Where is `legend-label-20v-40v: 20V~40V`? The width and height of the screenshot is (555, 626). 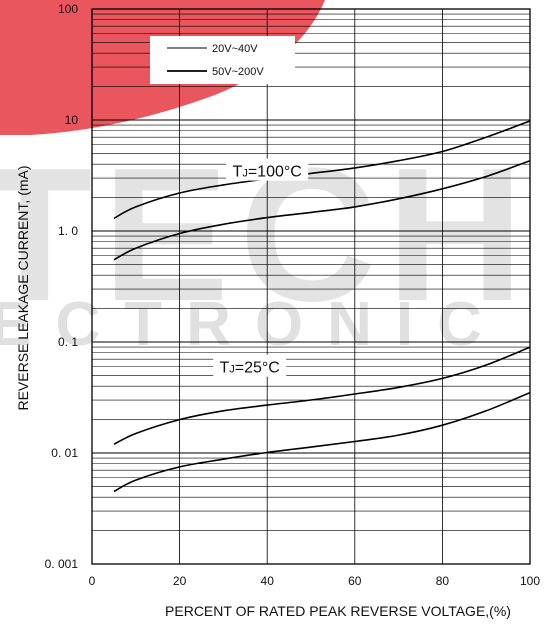
legend-label-20v-40v: 20V~40V is located at coordinates (235, 49).